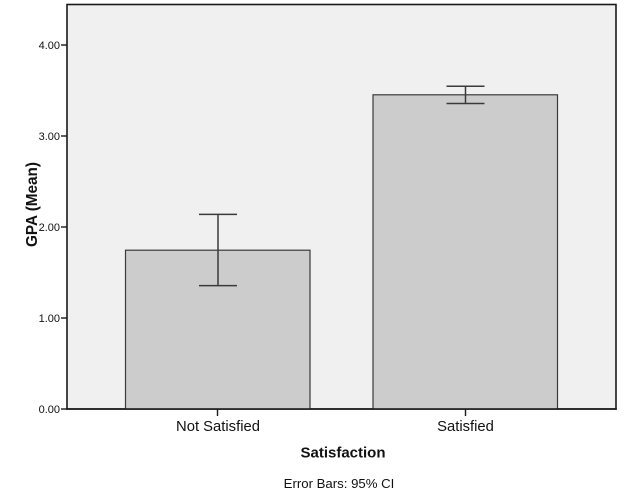  I want to click on svg-text: GPA (Mean), so click(32, 204).